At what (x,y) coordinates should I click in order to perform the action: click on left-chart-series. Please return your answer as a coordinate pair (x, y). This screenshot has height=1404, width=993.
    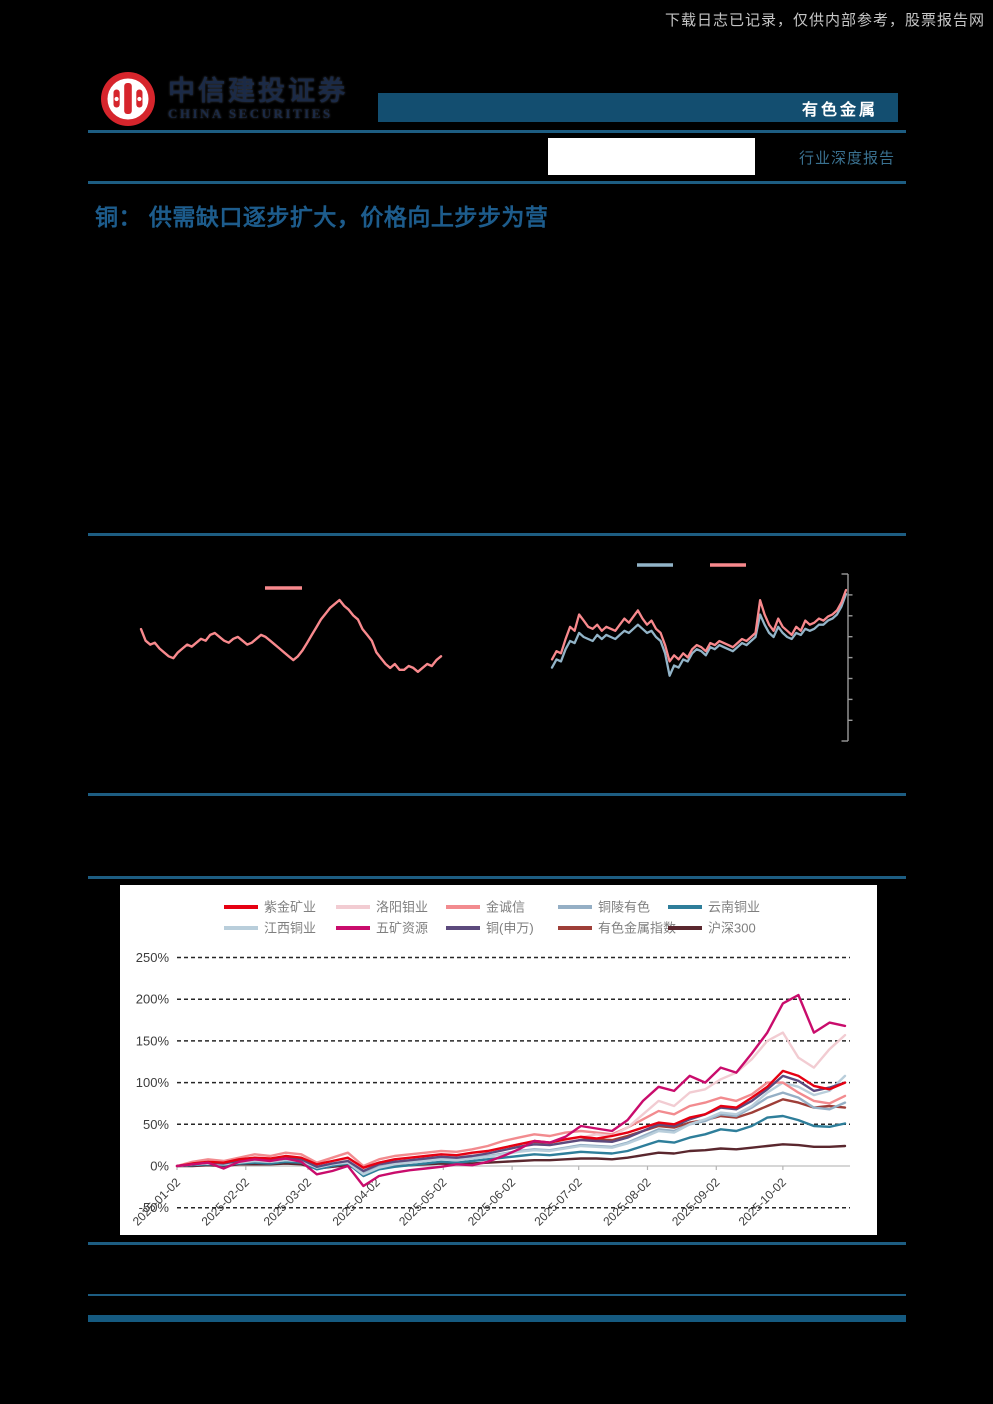
    Looking at the image, I should click on (291, 636).